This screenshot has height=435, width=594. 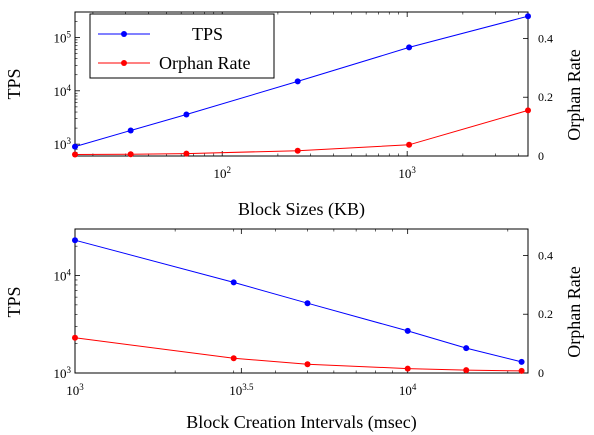 I want to click on x-tick-label: 103.5, so click(x=241, y=390).